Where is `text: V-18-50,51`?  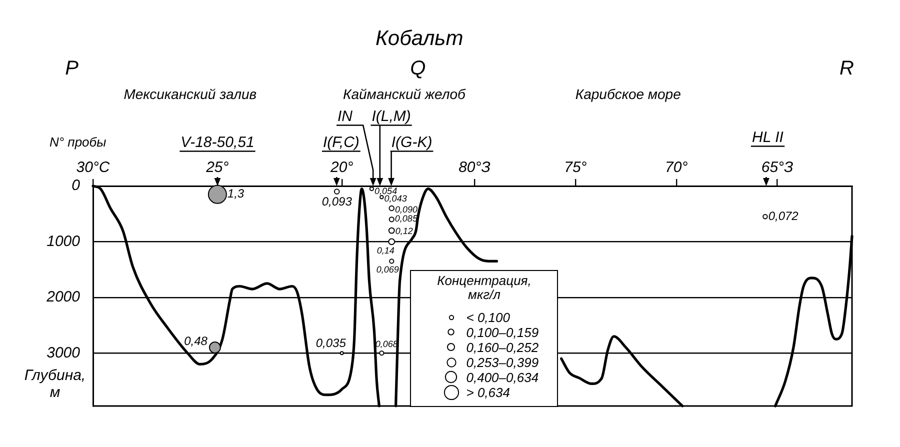
text: V-18-50,51 is located at coordinates (217, 143).